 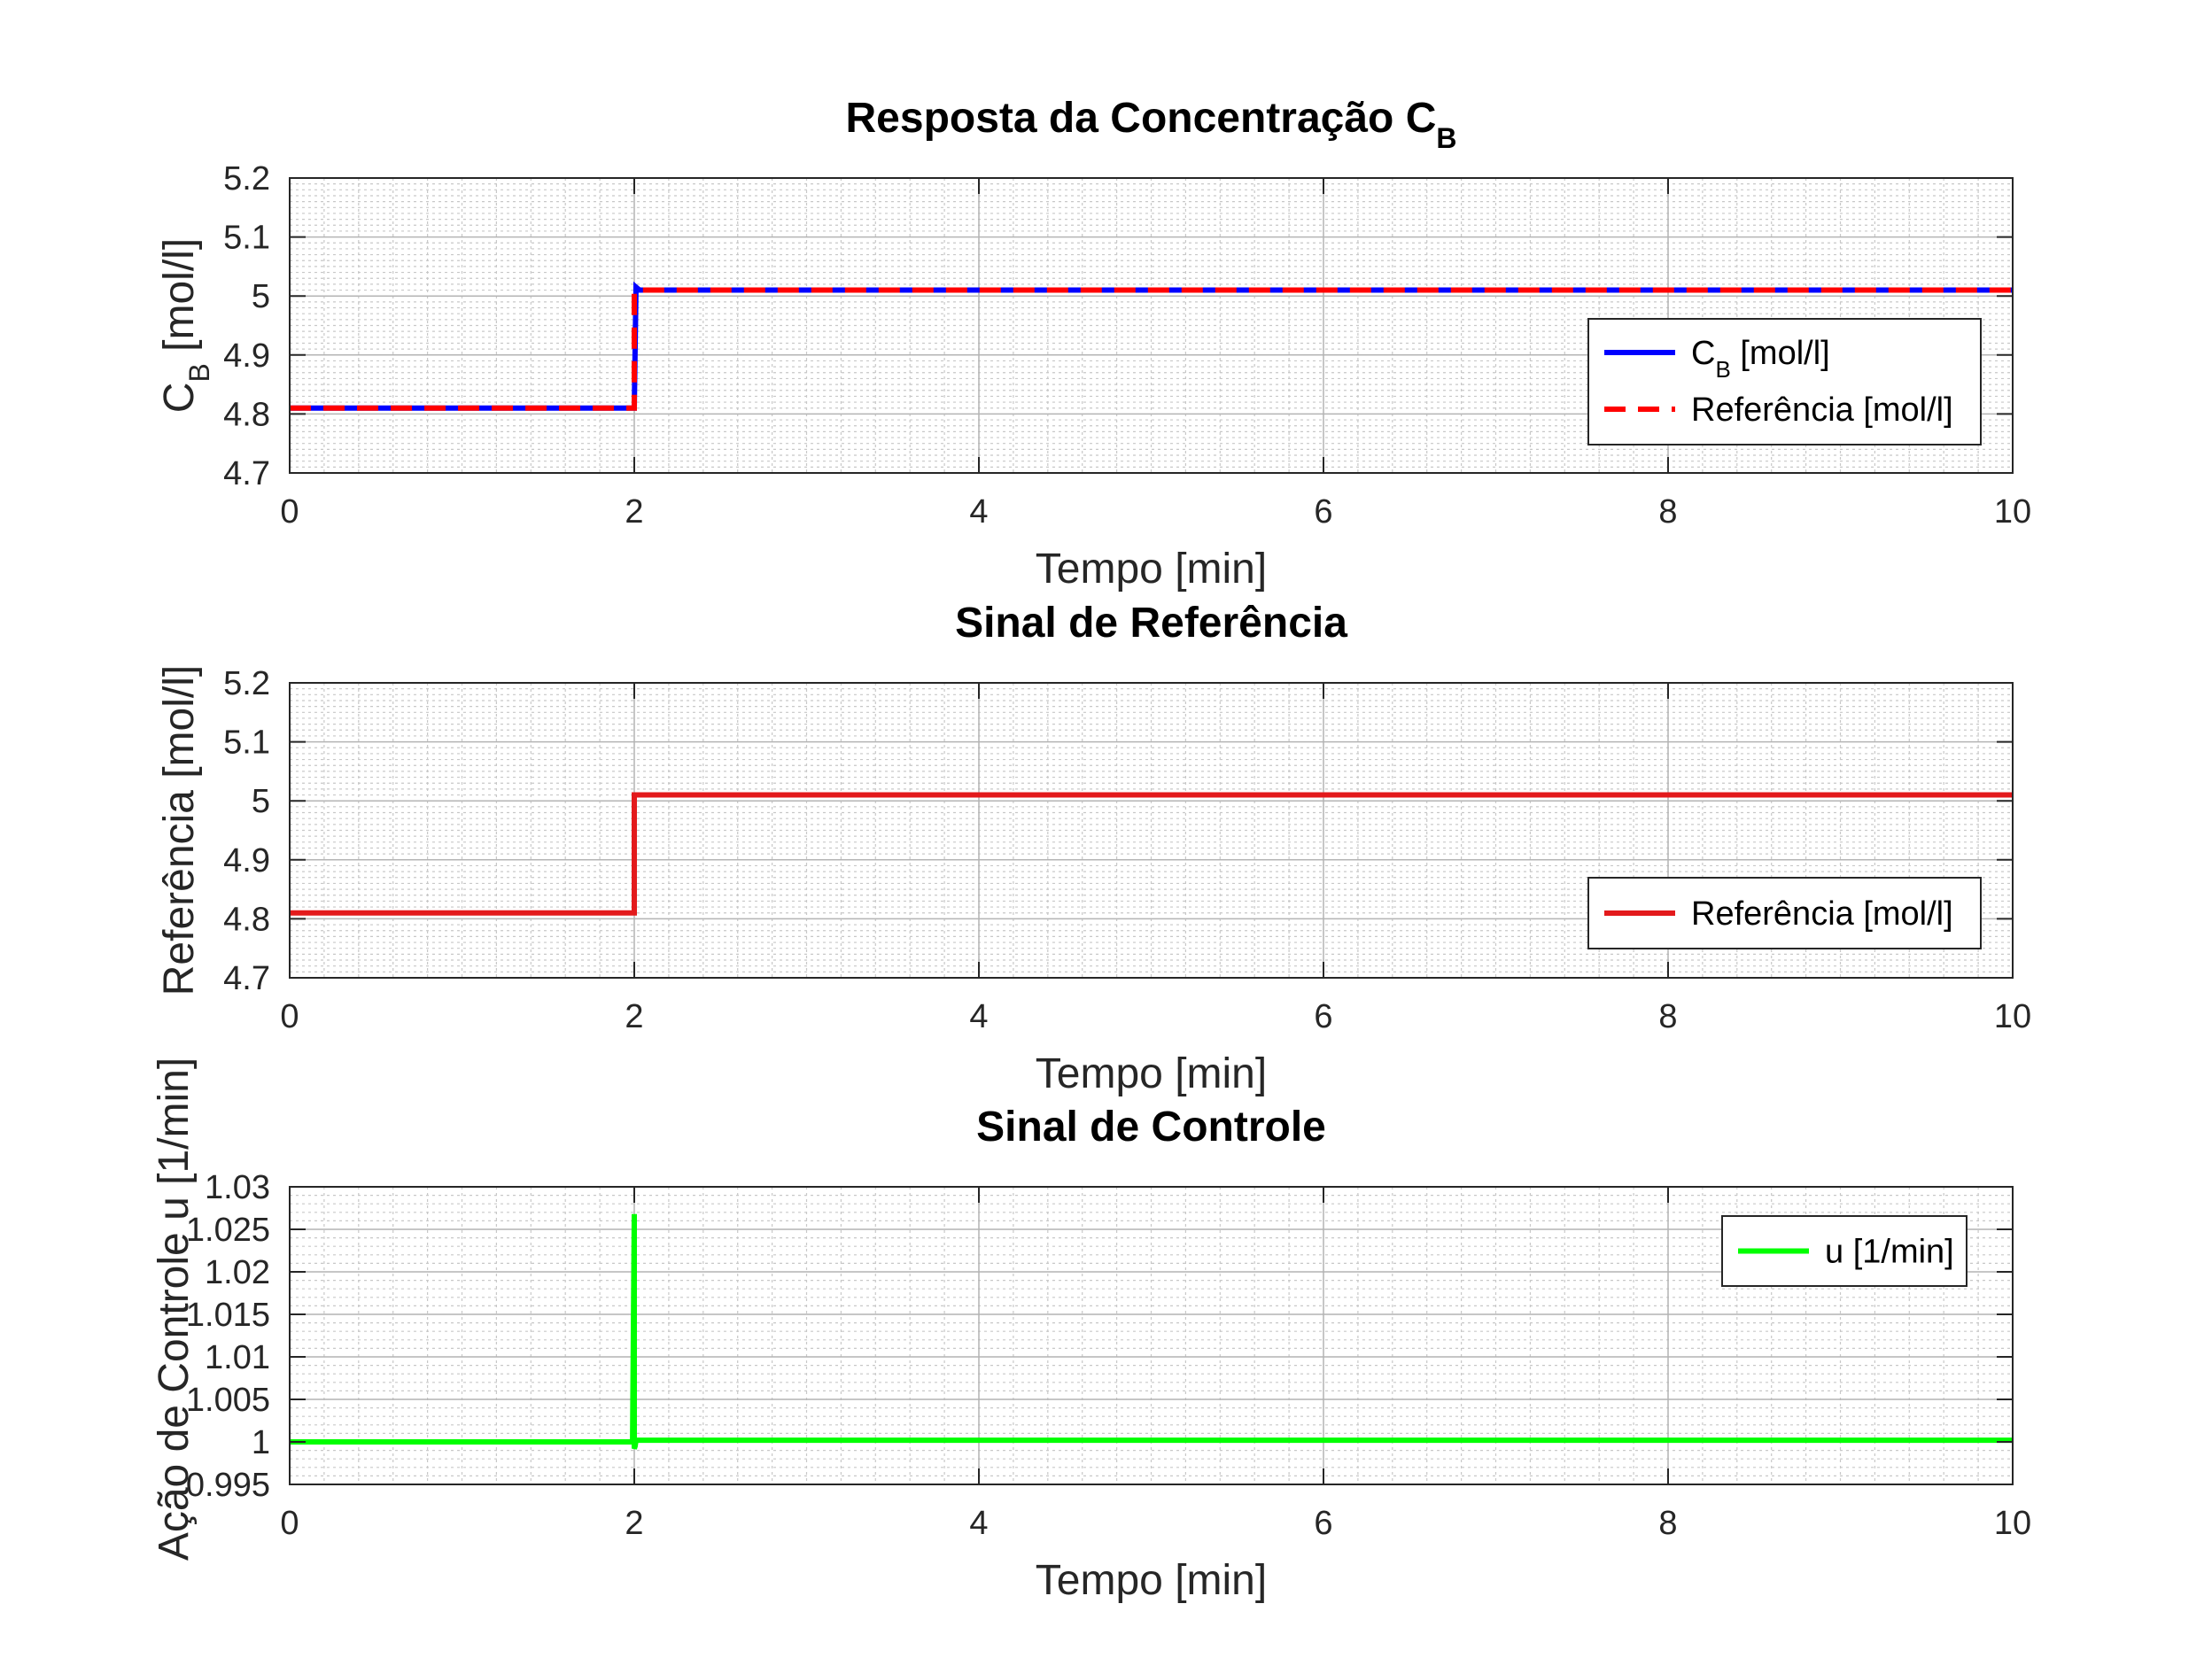 I want to click on legend-label-1: CB [mol/l], so click(x=1760, y=359).